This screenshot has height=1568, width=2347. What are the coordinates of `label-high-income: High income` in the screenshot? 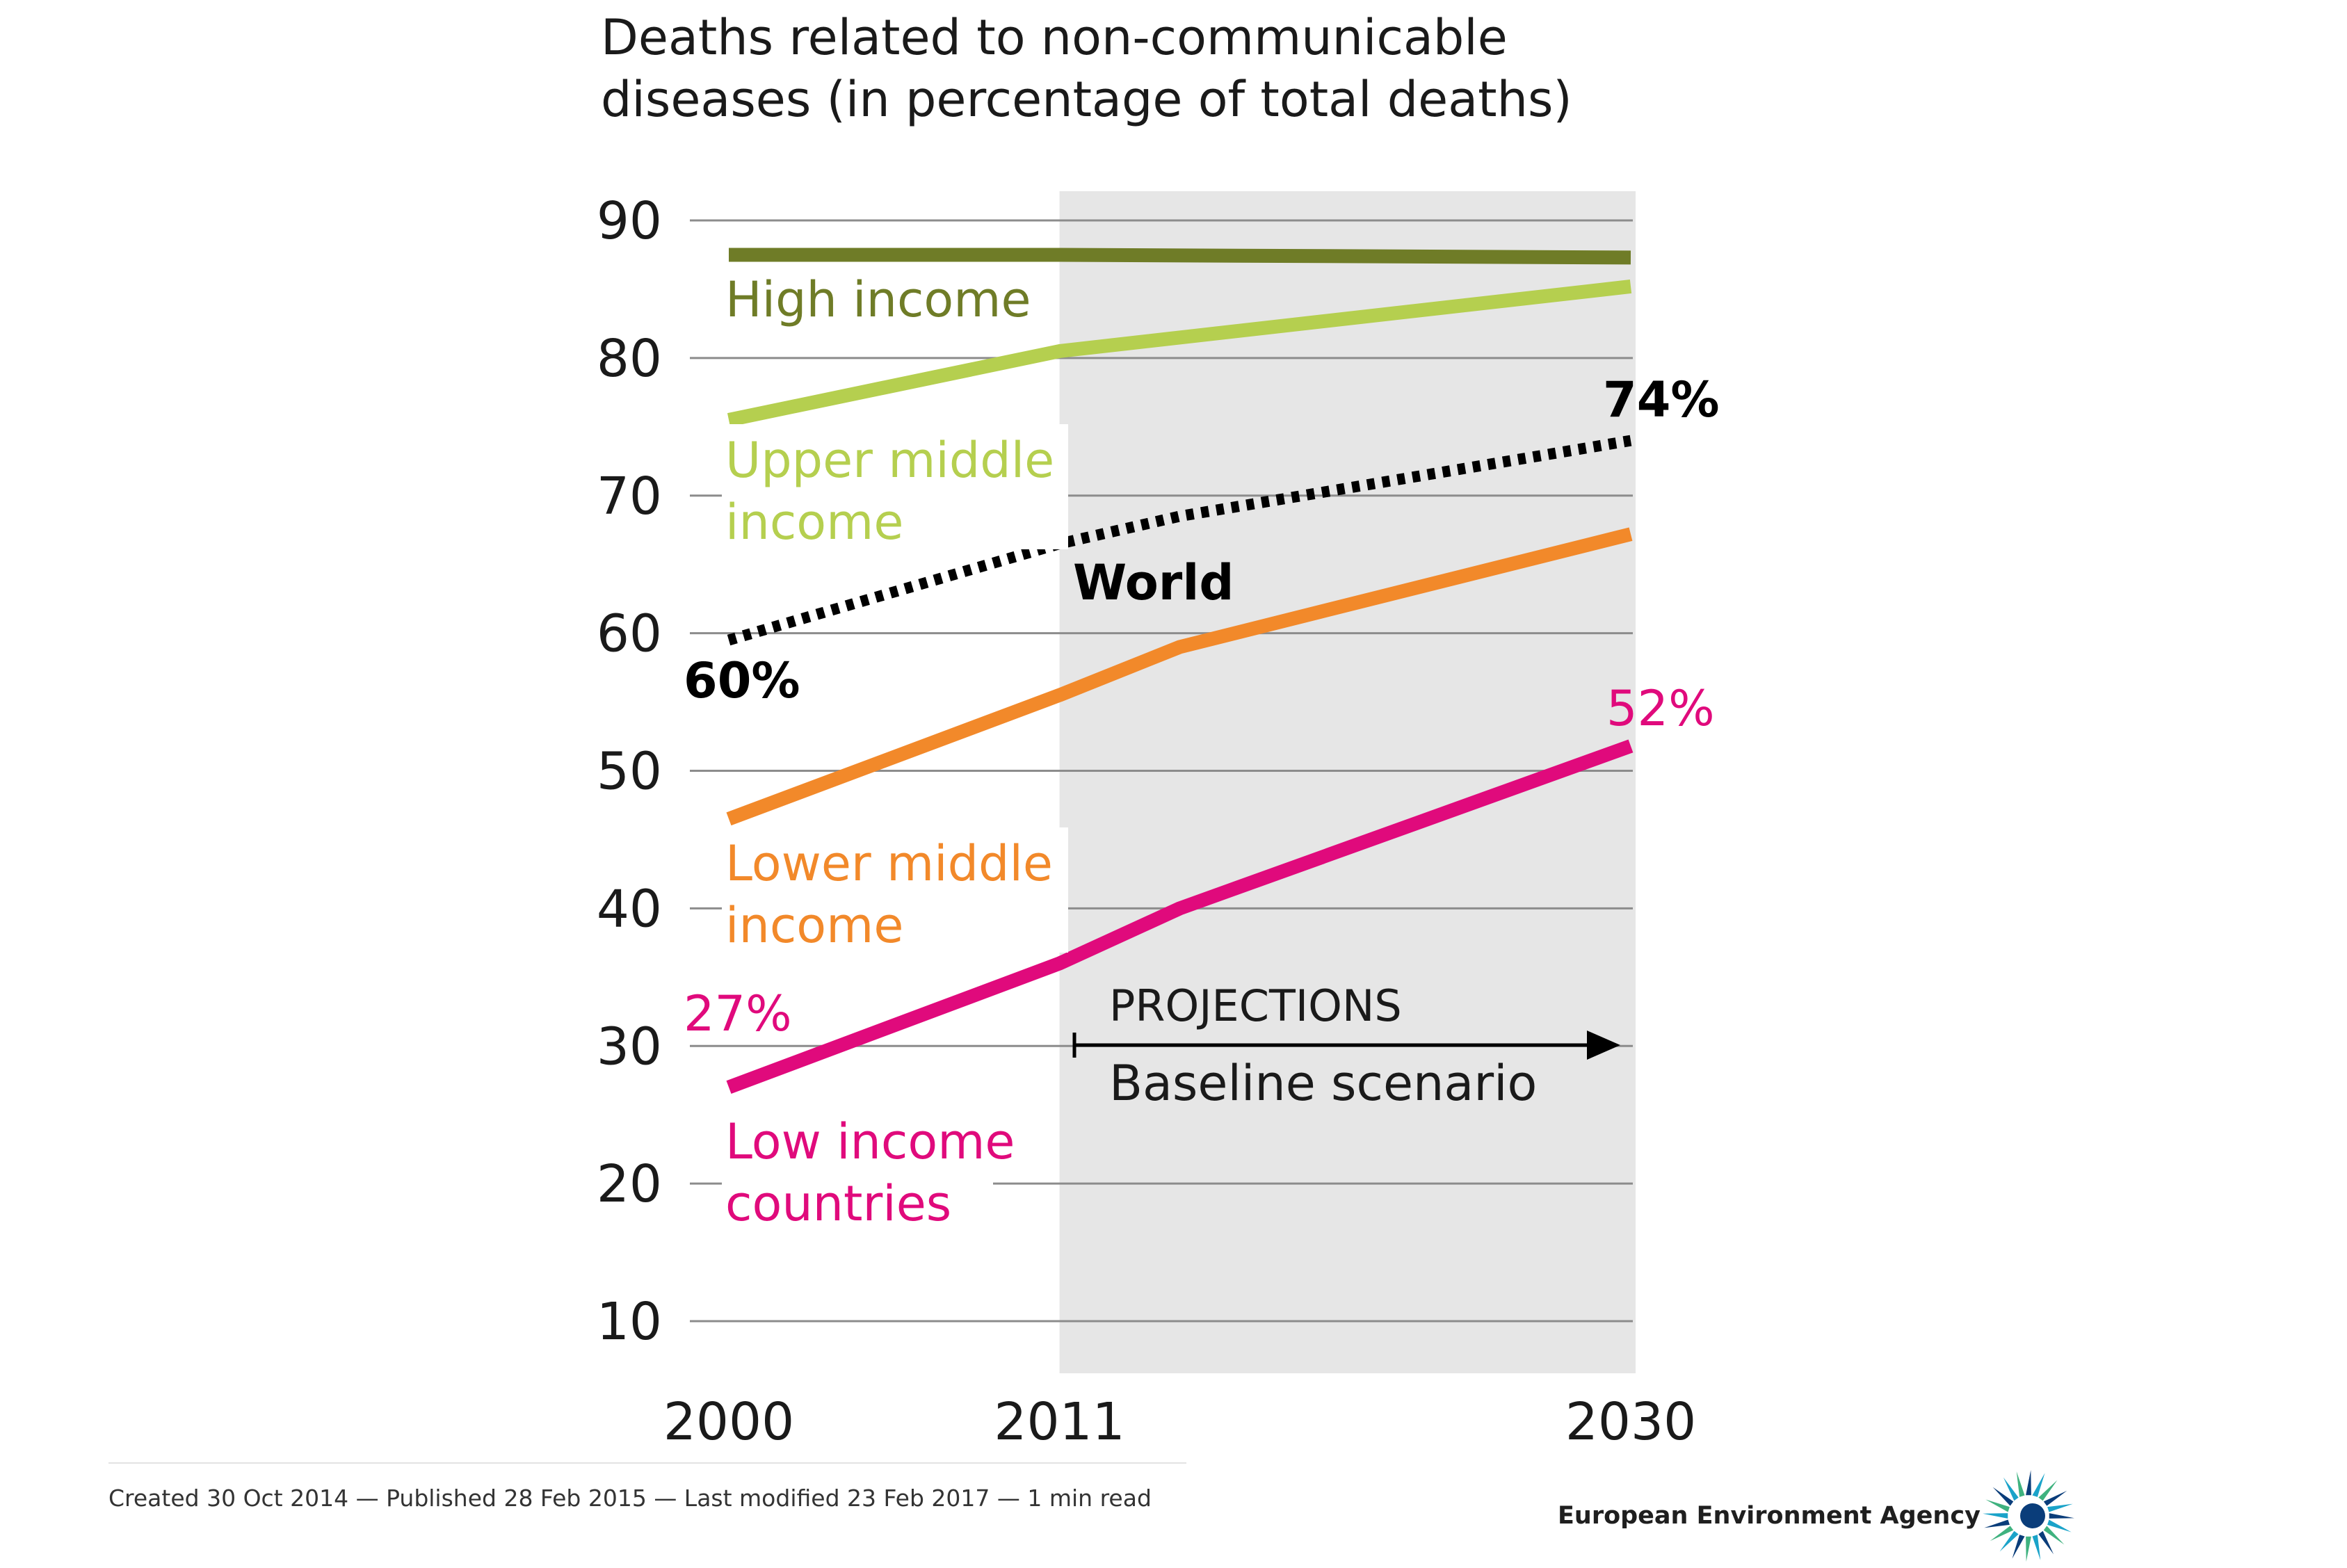 It's located at (878, 299).